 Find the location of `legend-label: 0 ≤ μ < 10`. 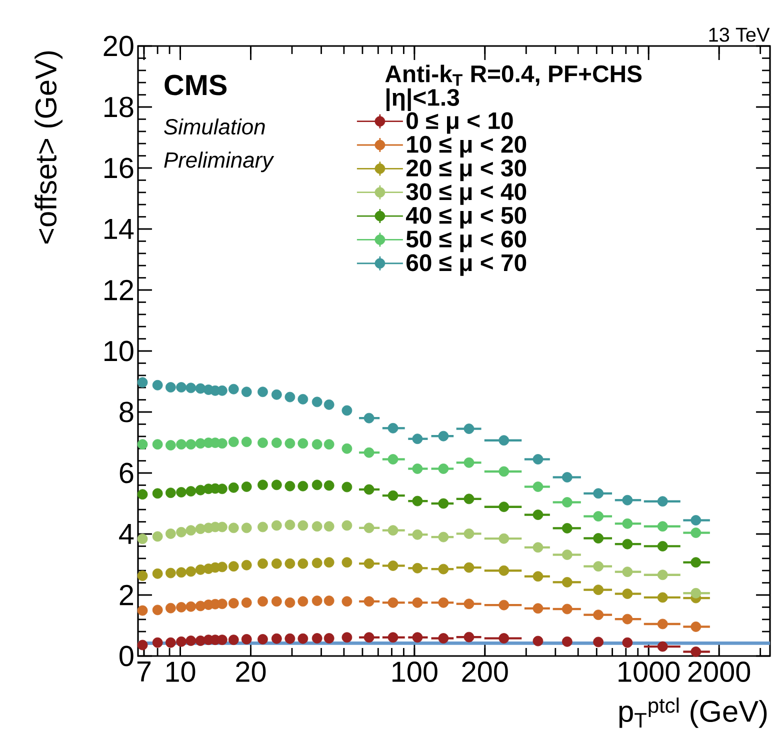

legend-label: 0 ≤ μ < 10 is located at coordinates (459, 123).